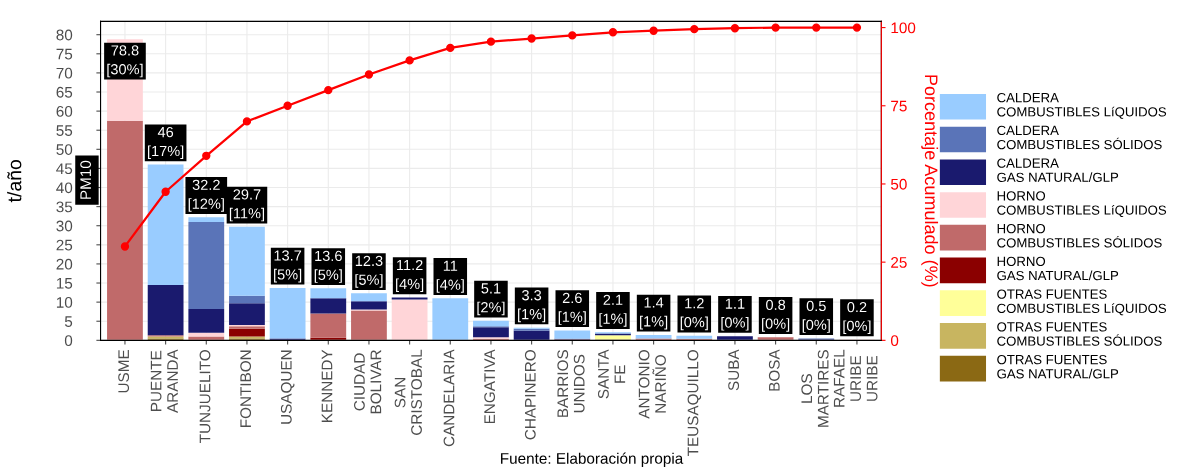 Image resolution: width=1183 pixels, height=474 pixels. I want to click on y-axis-title: t/año, so click(14, 181).